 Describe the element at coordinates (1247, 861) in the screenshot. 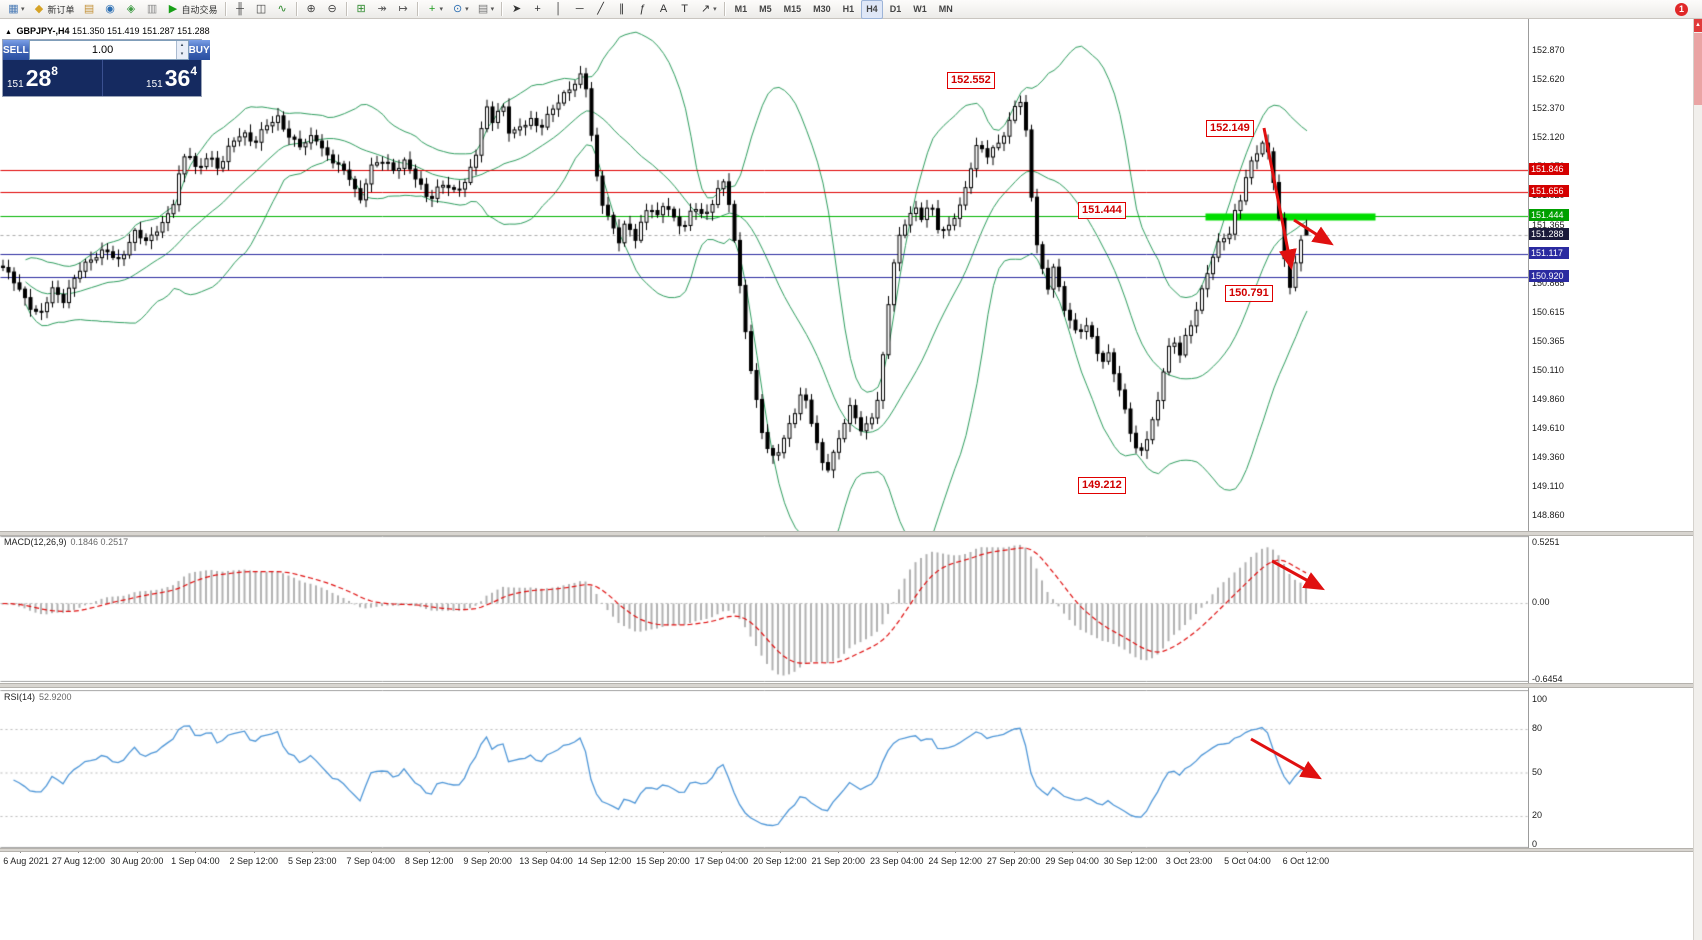

I see `time-label: 5 Oct 04:00` at that location.